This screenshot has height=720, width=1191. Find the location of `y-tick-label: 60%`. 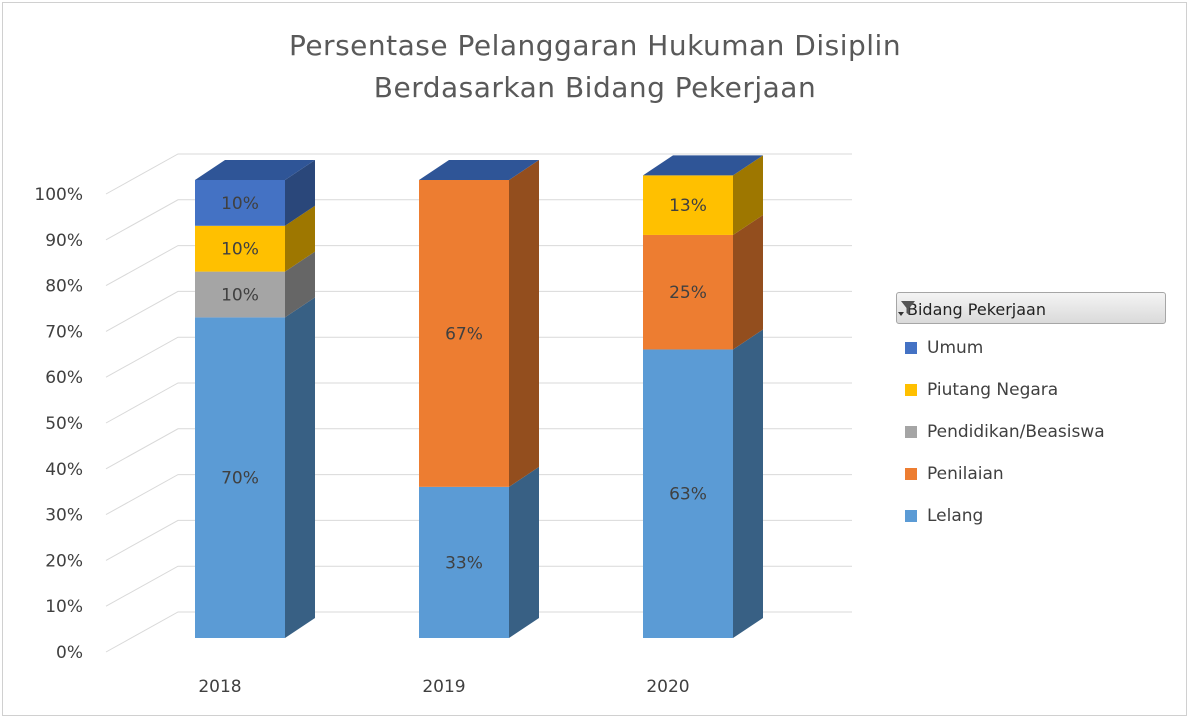

y-tick-label: 60% is located at coordinates (64, 378).